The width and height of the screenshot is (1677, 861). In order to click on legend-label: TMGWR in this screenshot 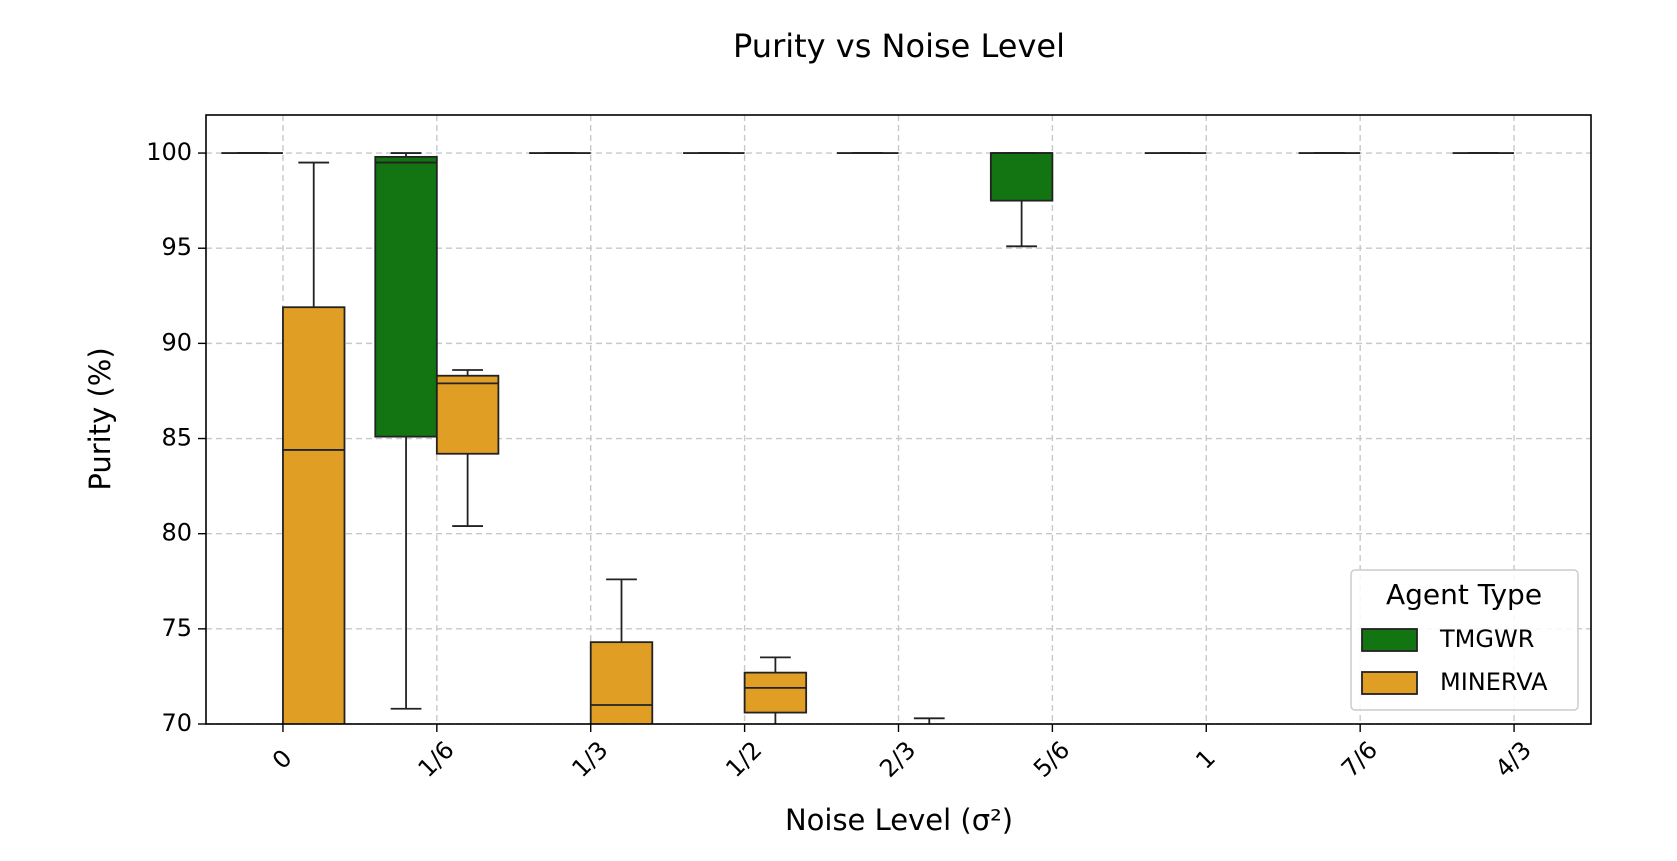, I will do `click(1486, 639)`.